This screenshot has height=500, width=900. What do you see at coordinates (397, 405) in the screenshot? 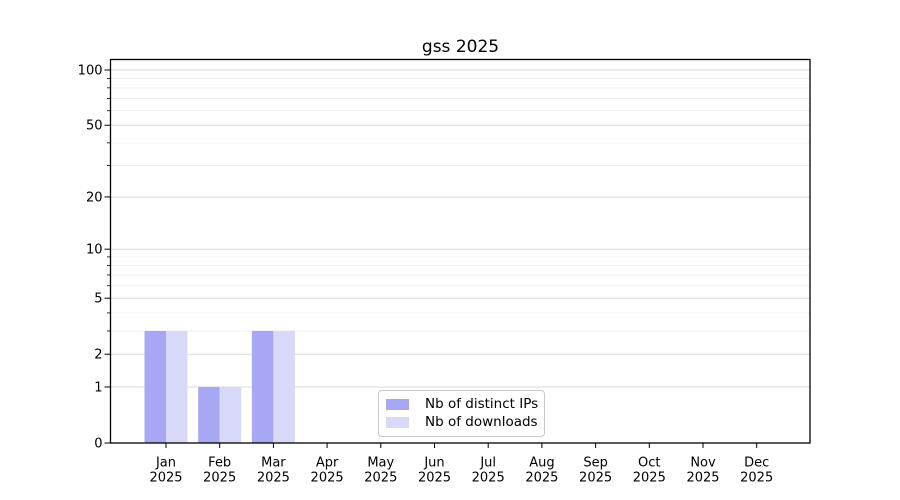
I see `legend-swatch-distinct-ips` at bounding box center [397, 405].